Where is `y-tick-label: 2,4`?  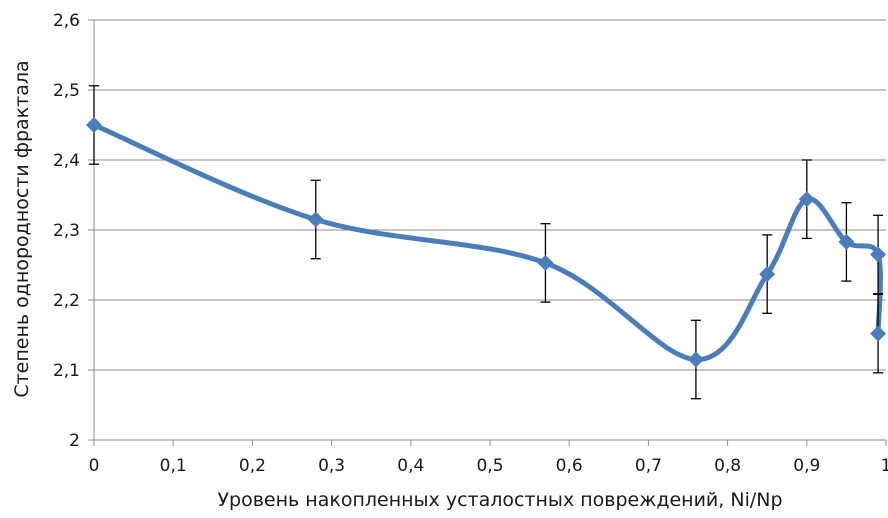 y-tick-label: 2,4 is located at coordinates (66, 161).